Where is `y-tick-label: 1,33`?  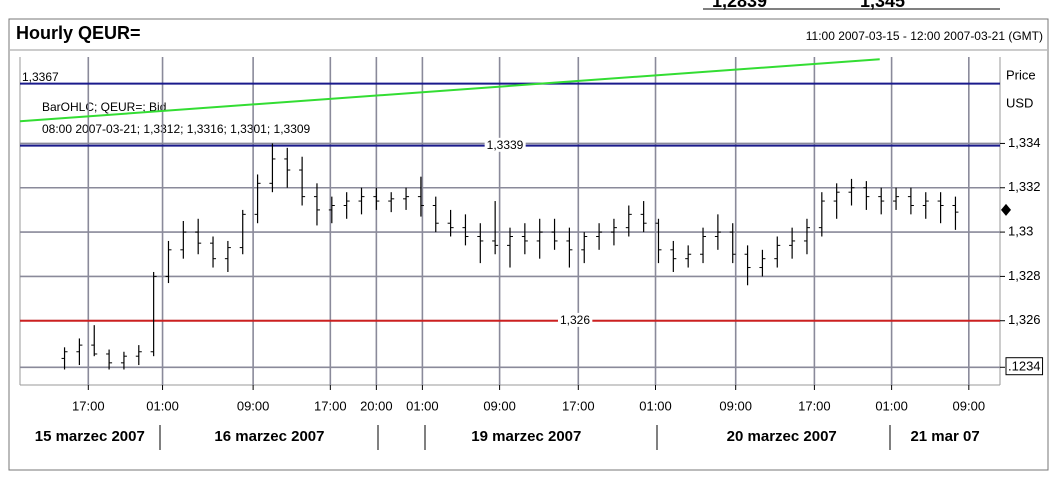
y-tick-label: 1,33 is located at coordinates (1020, 231).